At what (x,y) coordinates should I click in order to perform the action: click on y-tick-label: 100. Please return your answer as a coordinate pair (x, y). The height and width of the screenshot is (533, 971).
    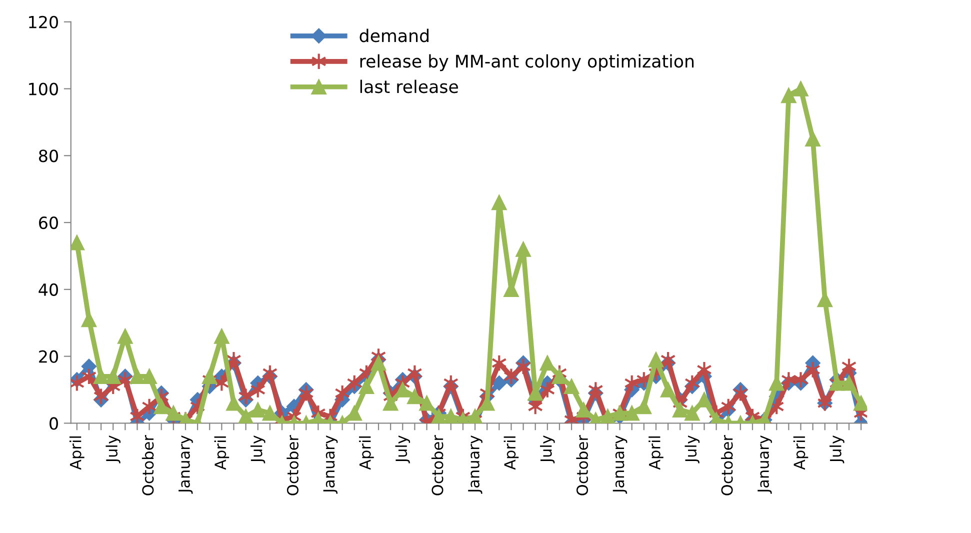
    Looking at the image, I should click on (43, 89).